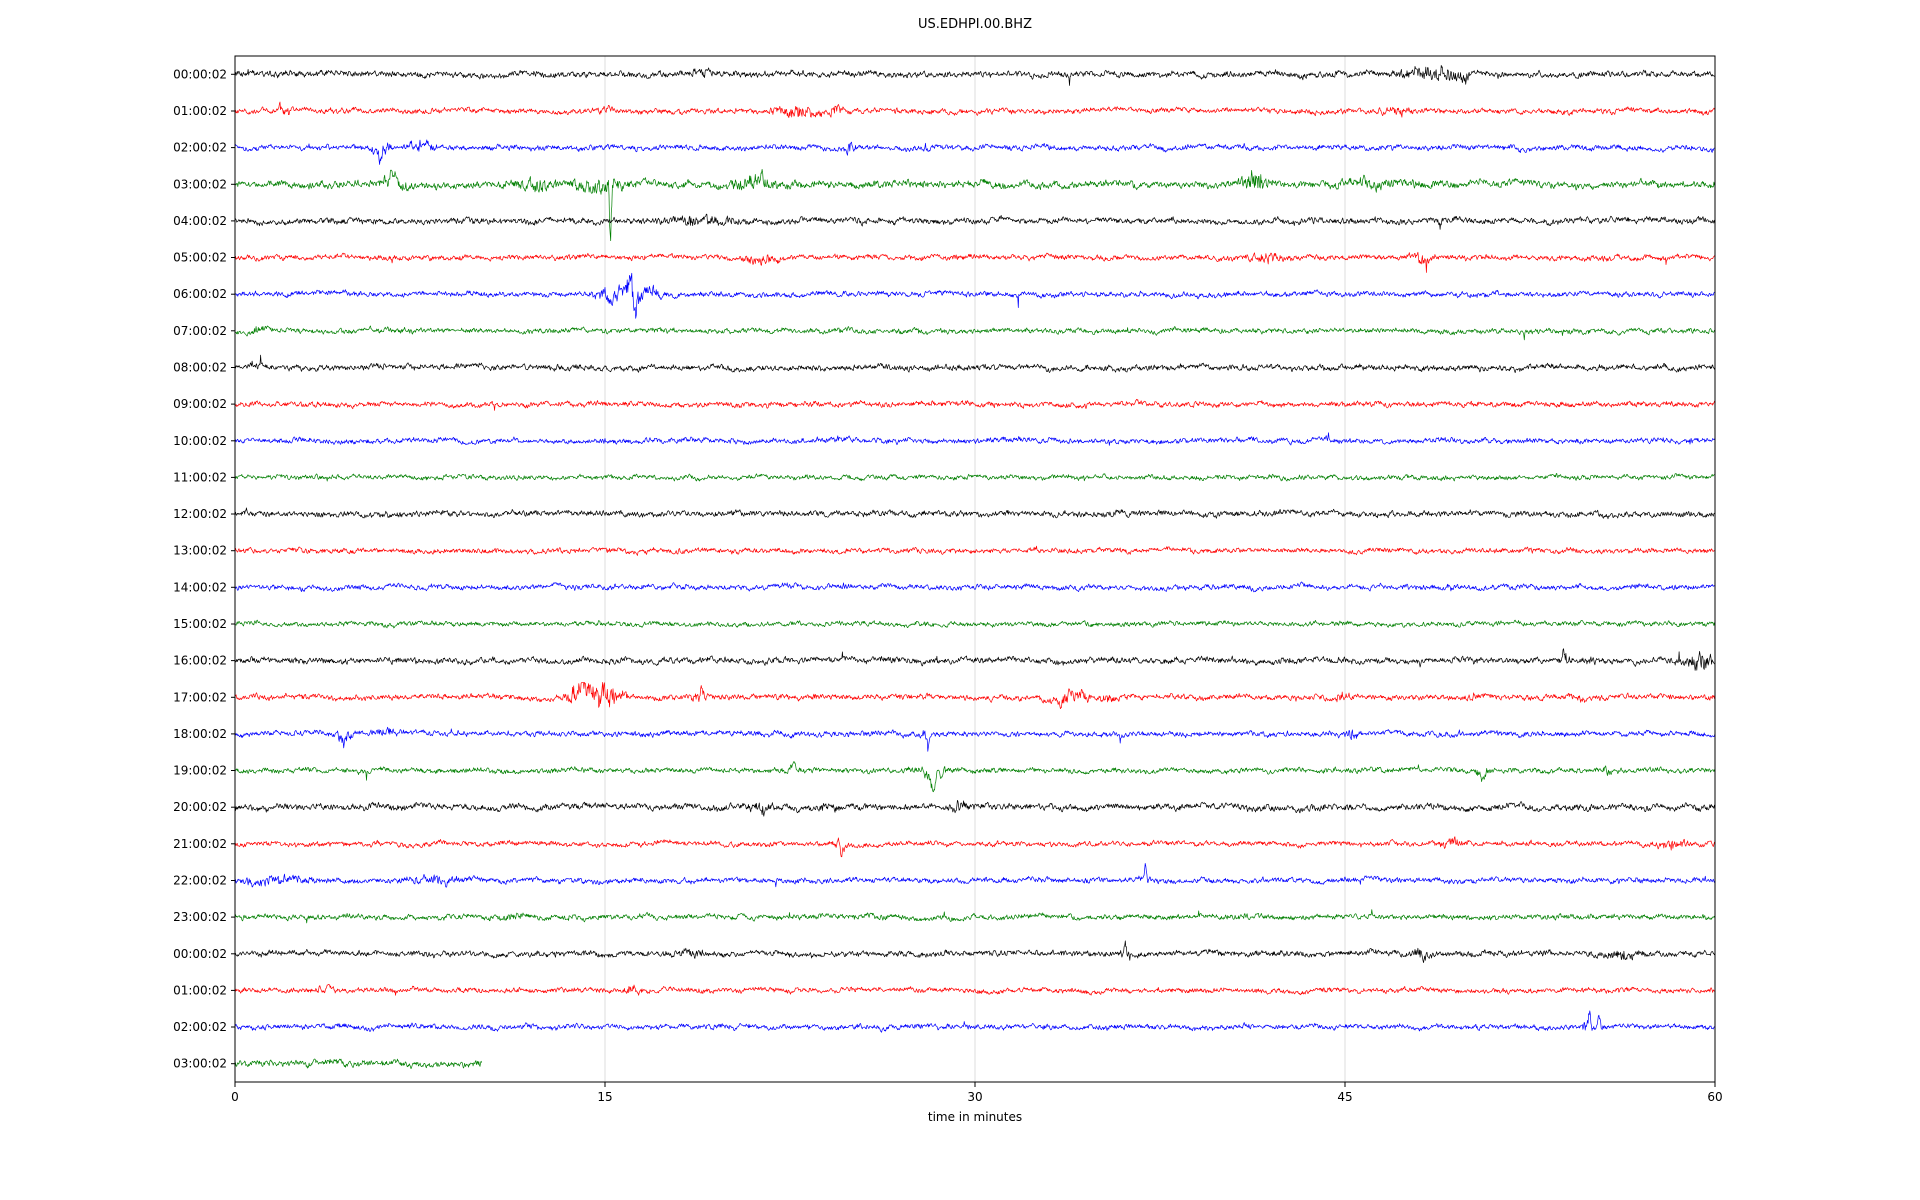 Image resolution: width=1920 pixels, height=1200 pixels. What do you see at coordinates (975, 24) in the screenshot?
I see `chart-title: US.EDHPI.00.BHZ` at bounding box center [975, 24].